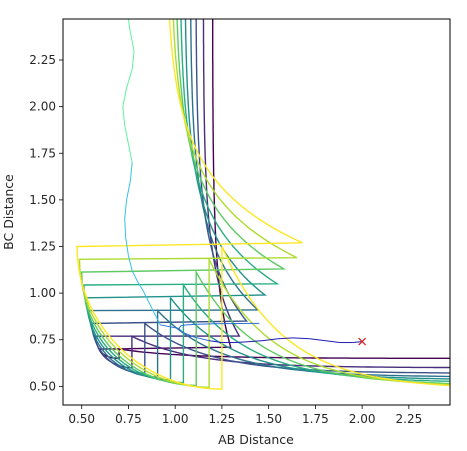 The image size is (467, 451). I want to click on x-tick-label: 0.75, so click(128, 419).